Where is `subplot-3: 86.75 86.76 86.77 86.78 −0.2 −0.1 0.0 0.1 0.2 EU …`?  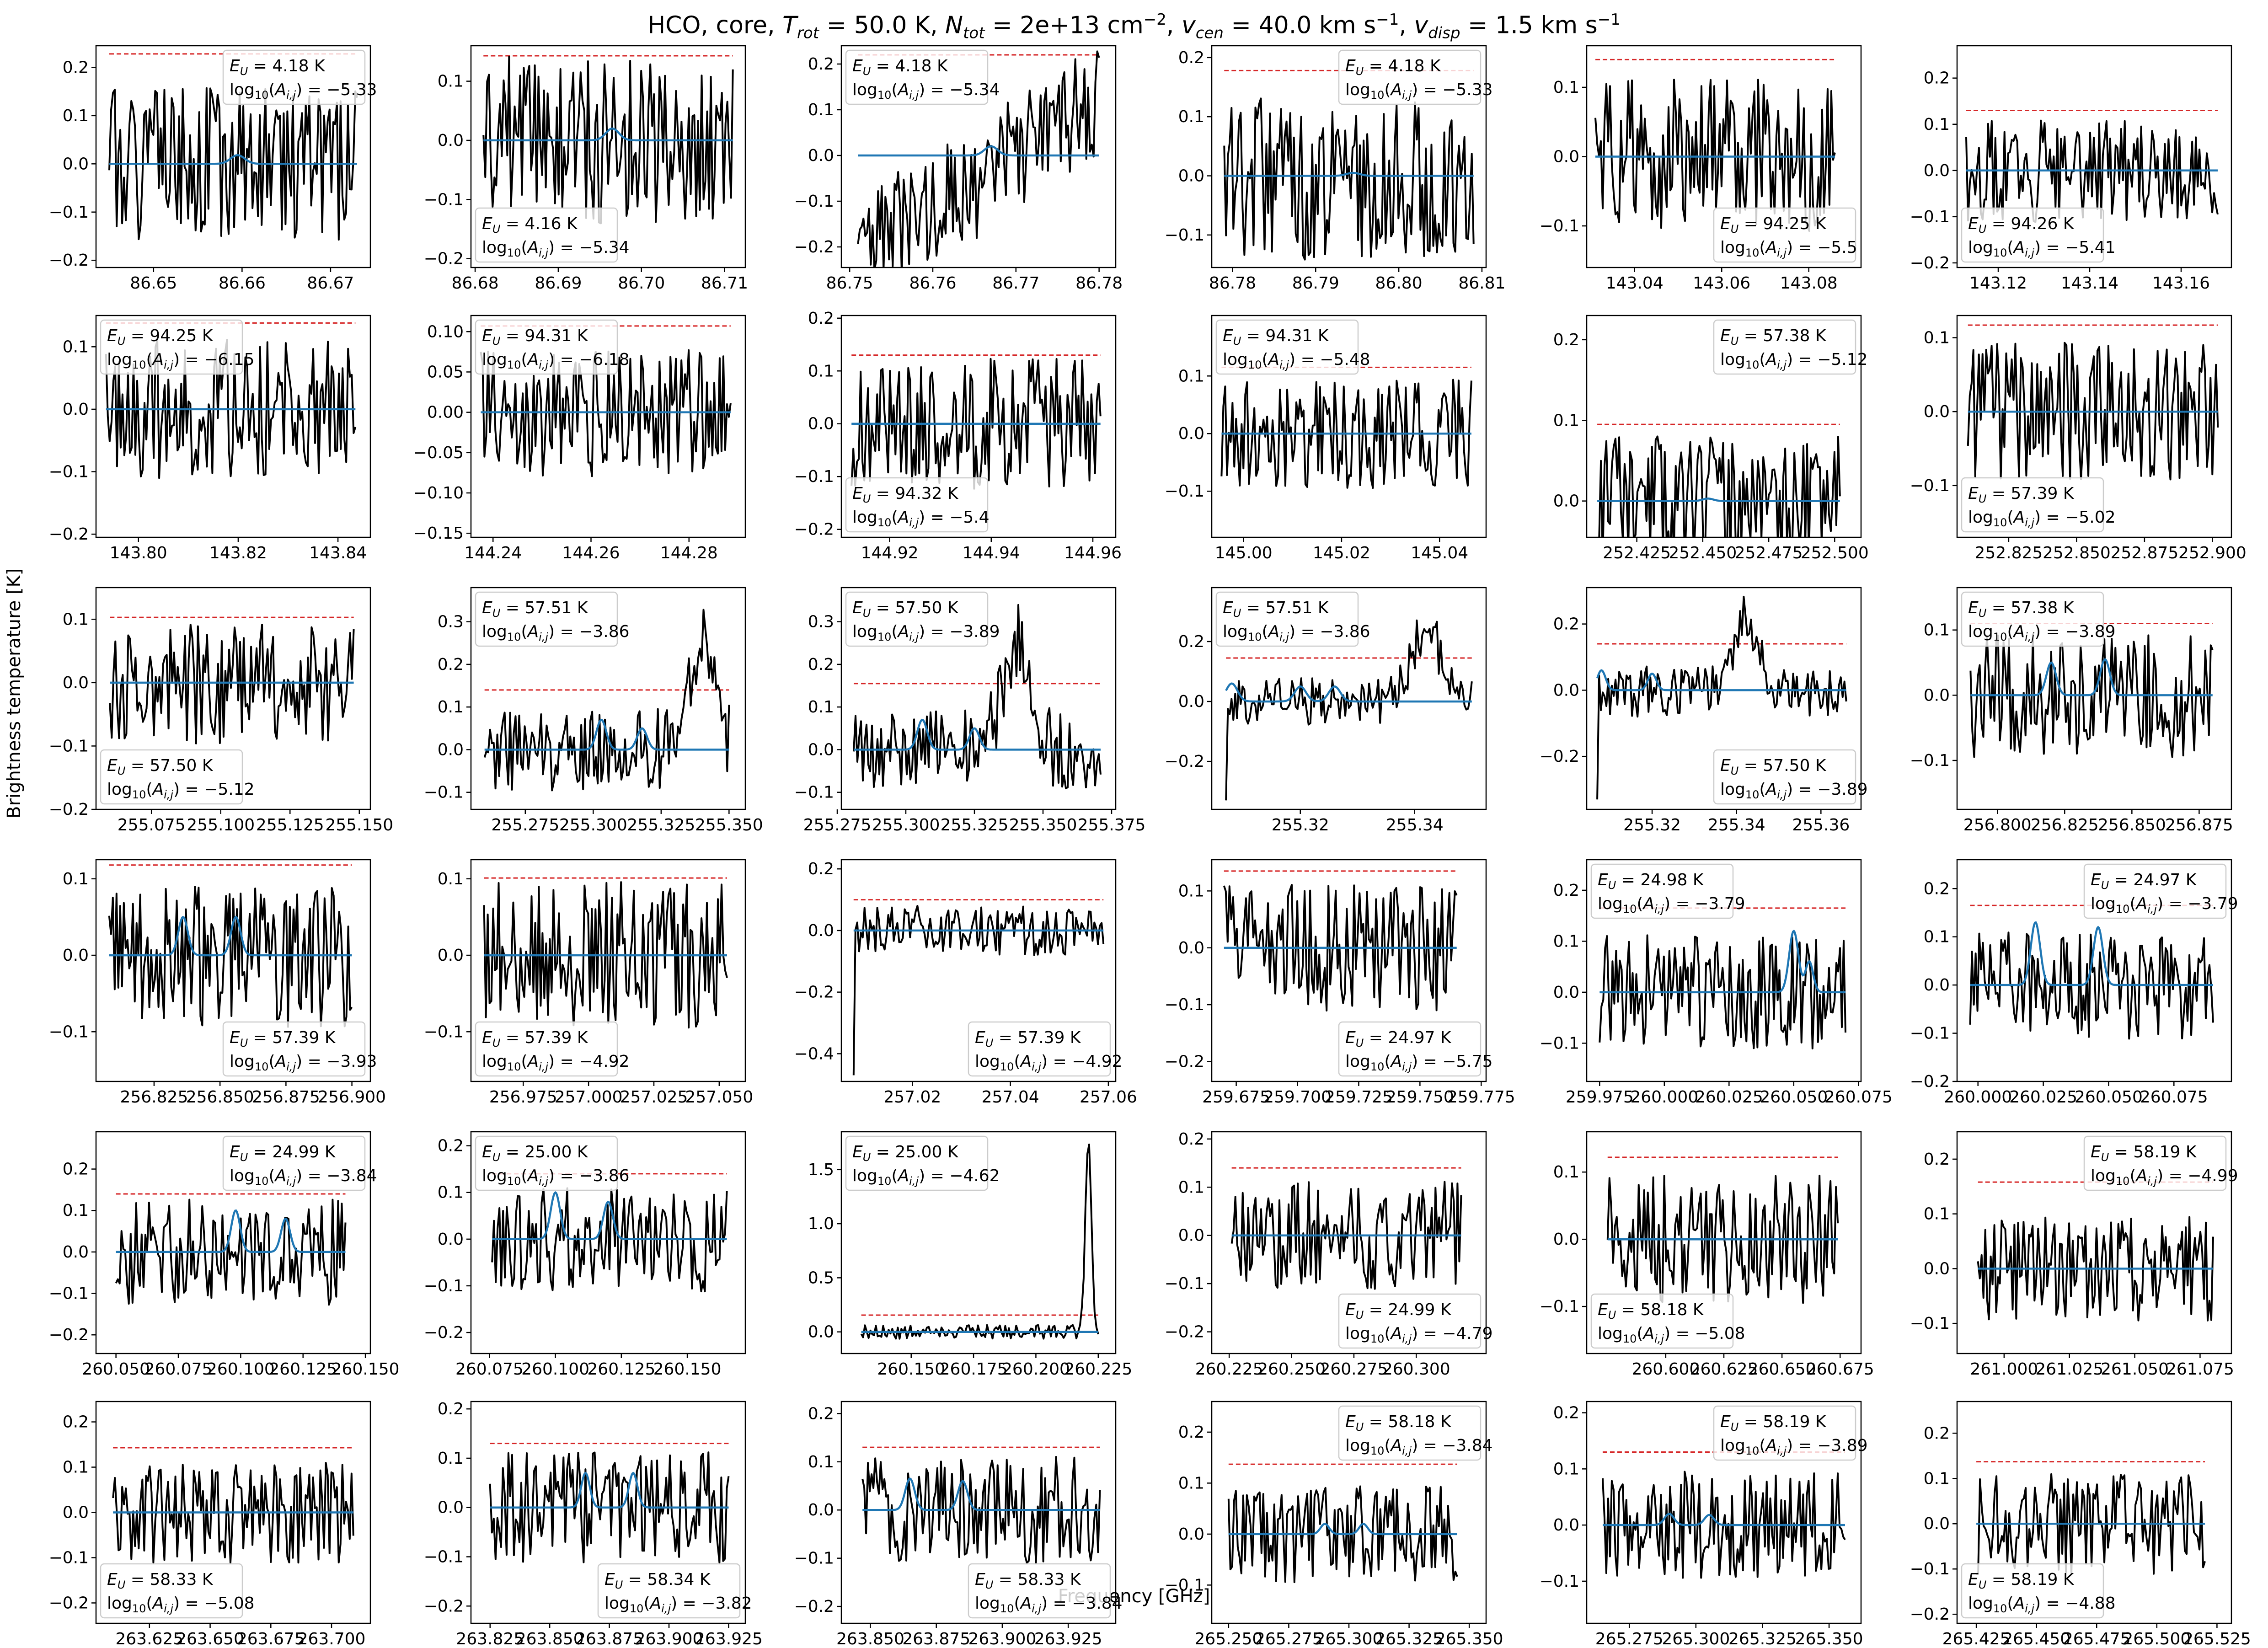
subplot-3: 86.75 86.76 86.77 86.78 −0.2 −0.1 0.0 0.1 0.2 EU … is located at coordinates (958, 169).